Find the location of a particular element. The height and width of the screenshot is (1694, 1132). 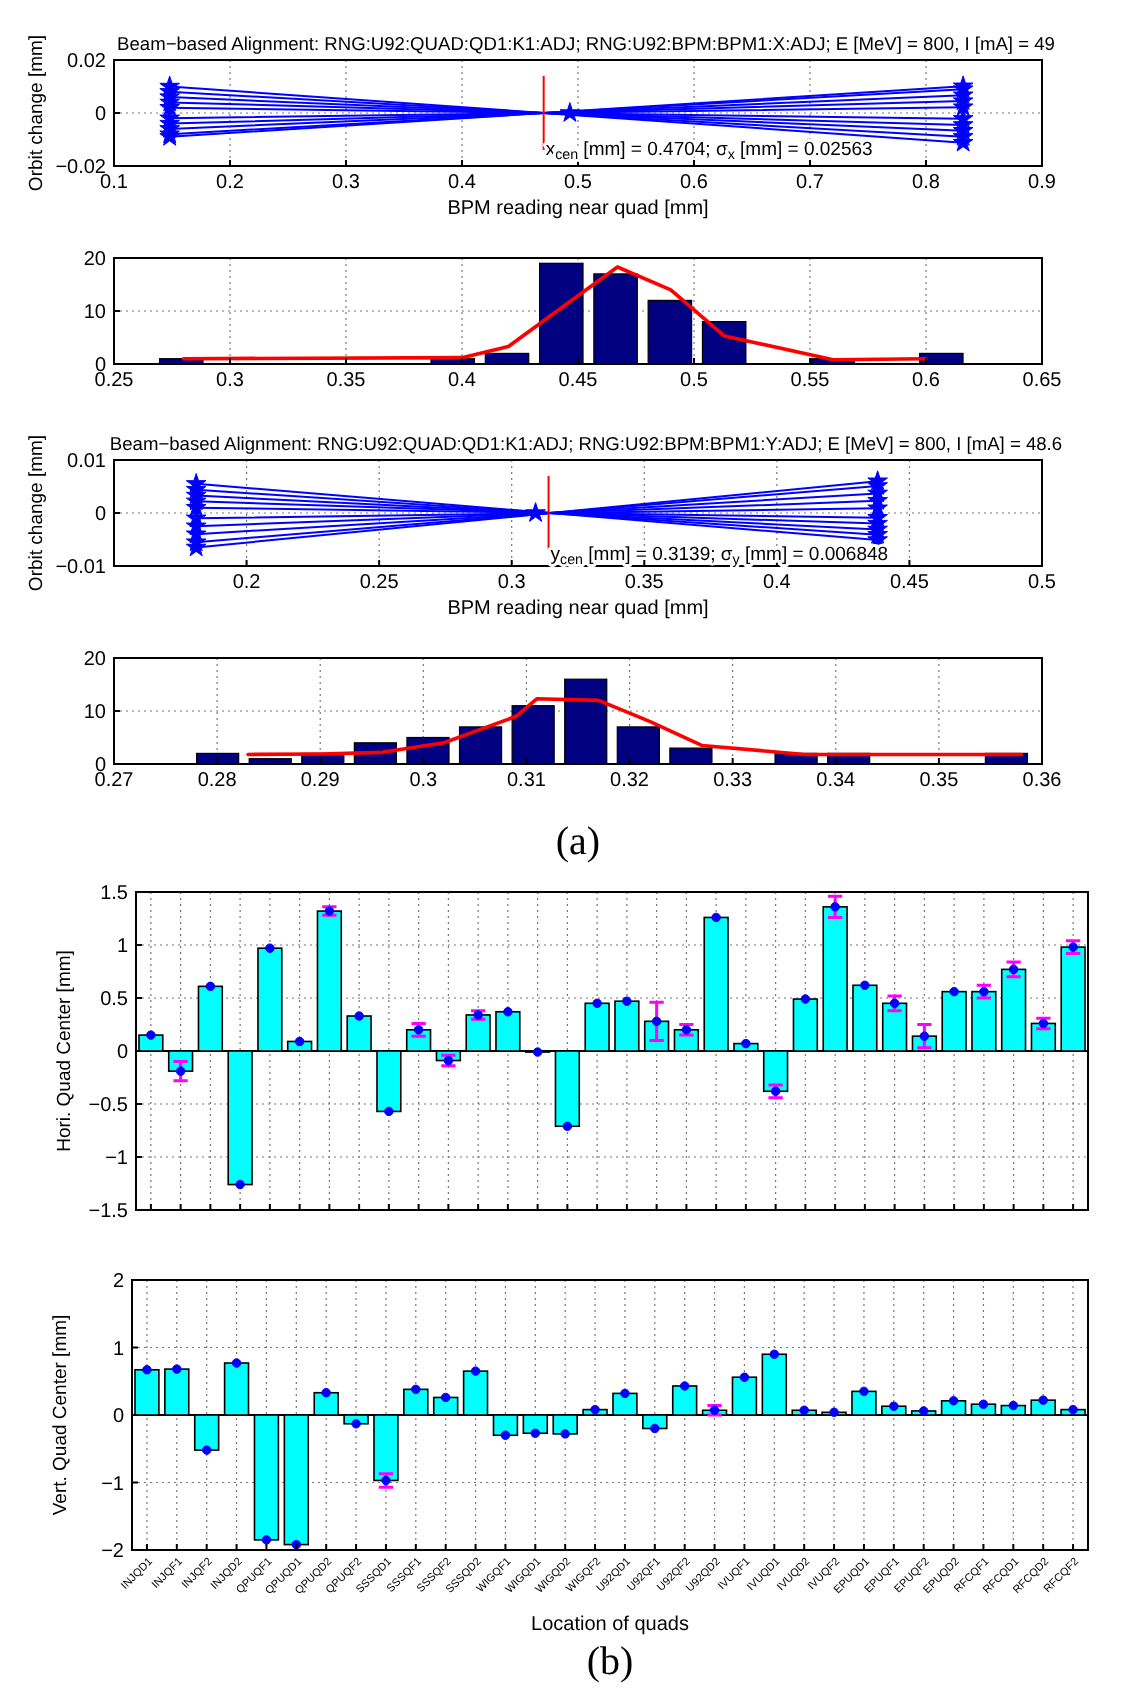

x-tick-label: 0.7 is located at coordinates (810, 183).